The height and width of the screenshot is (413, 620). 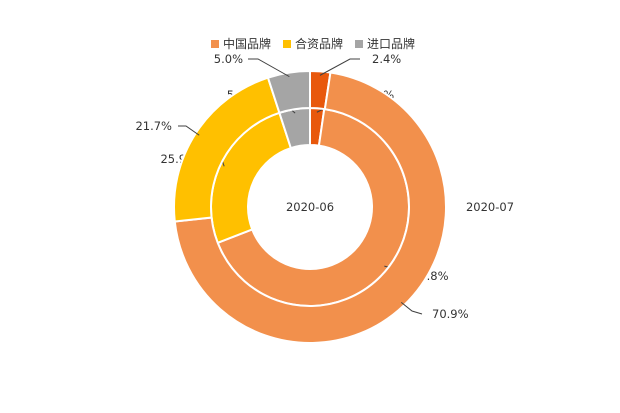 What do you see at coordinates (490, 207) in the screenshot?
I see `outer-ring-name: 2020-07` at bounding box center [490, 207].